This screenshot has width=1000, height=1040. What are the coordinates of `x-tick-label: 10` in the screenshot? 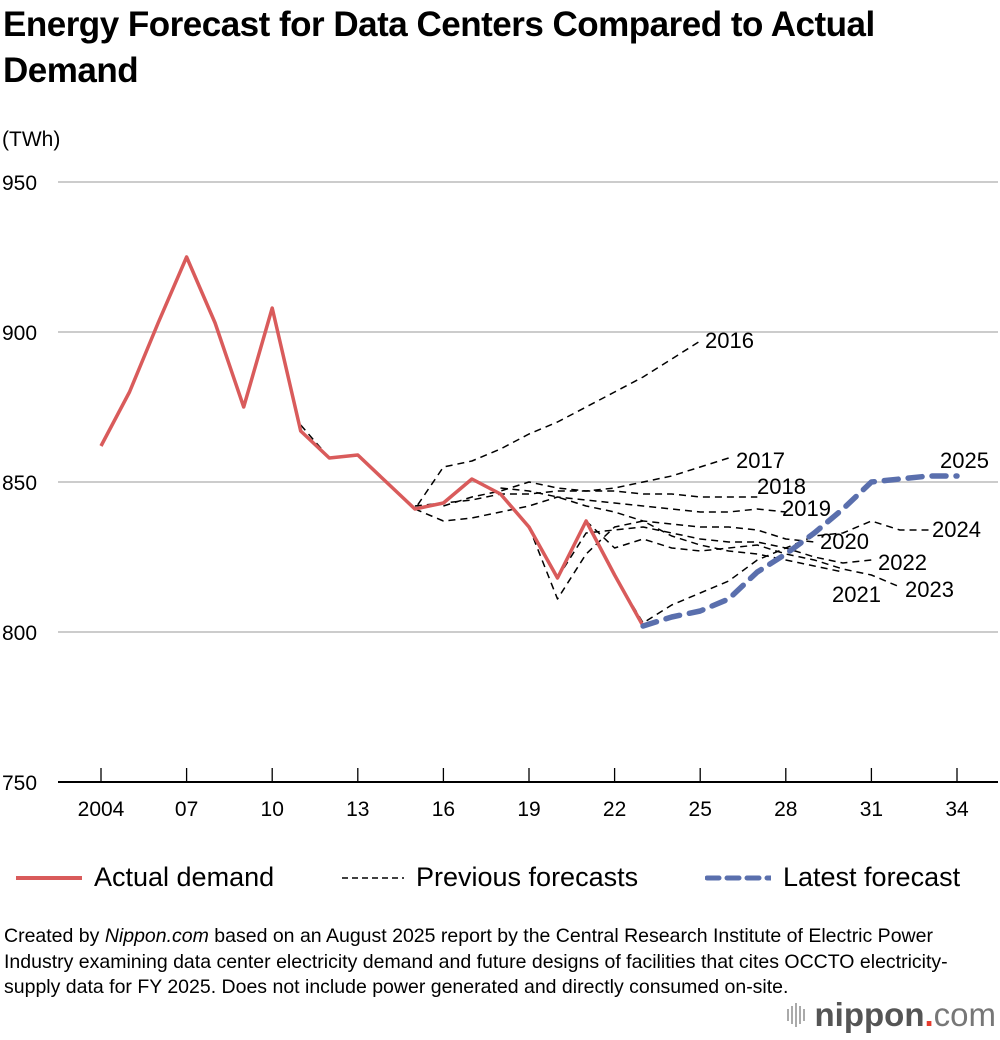 It's located at (272, 809).